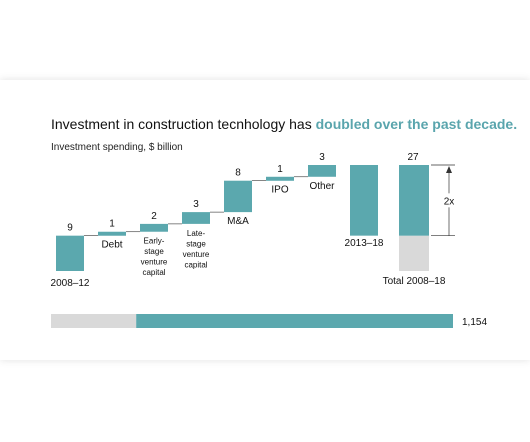  What do you see at coordinates (117, 147) in the screenshot?
I see `chart-subtitle: Investment spending, $ billion` at bounding box center [117, 147].